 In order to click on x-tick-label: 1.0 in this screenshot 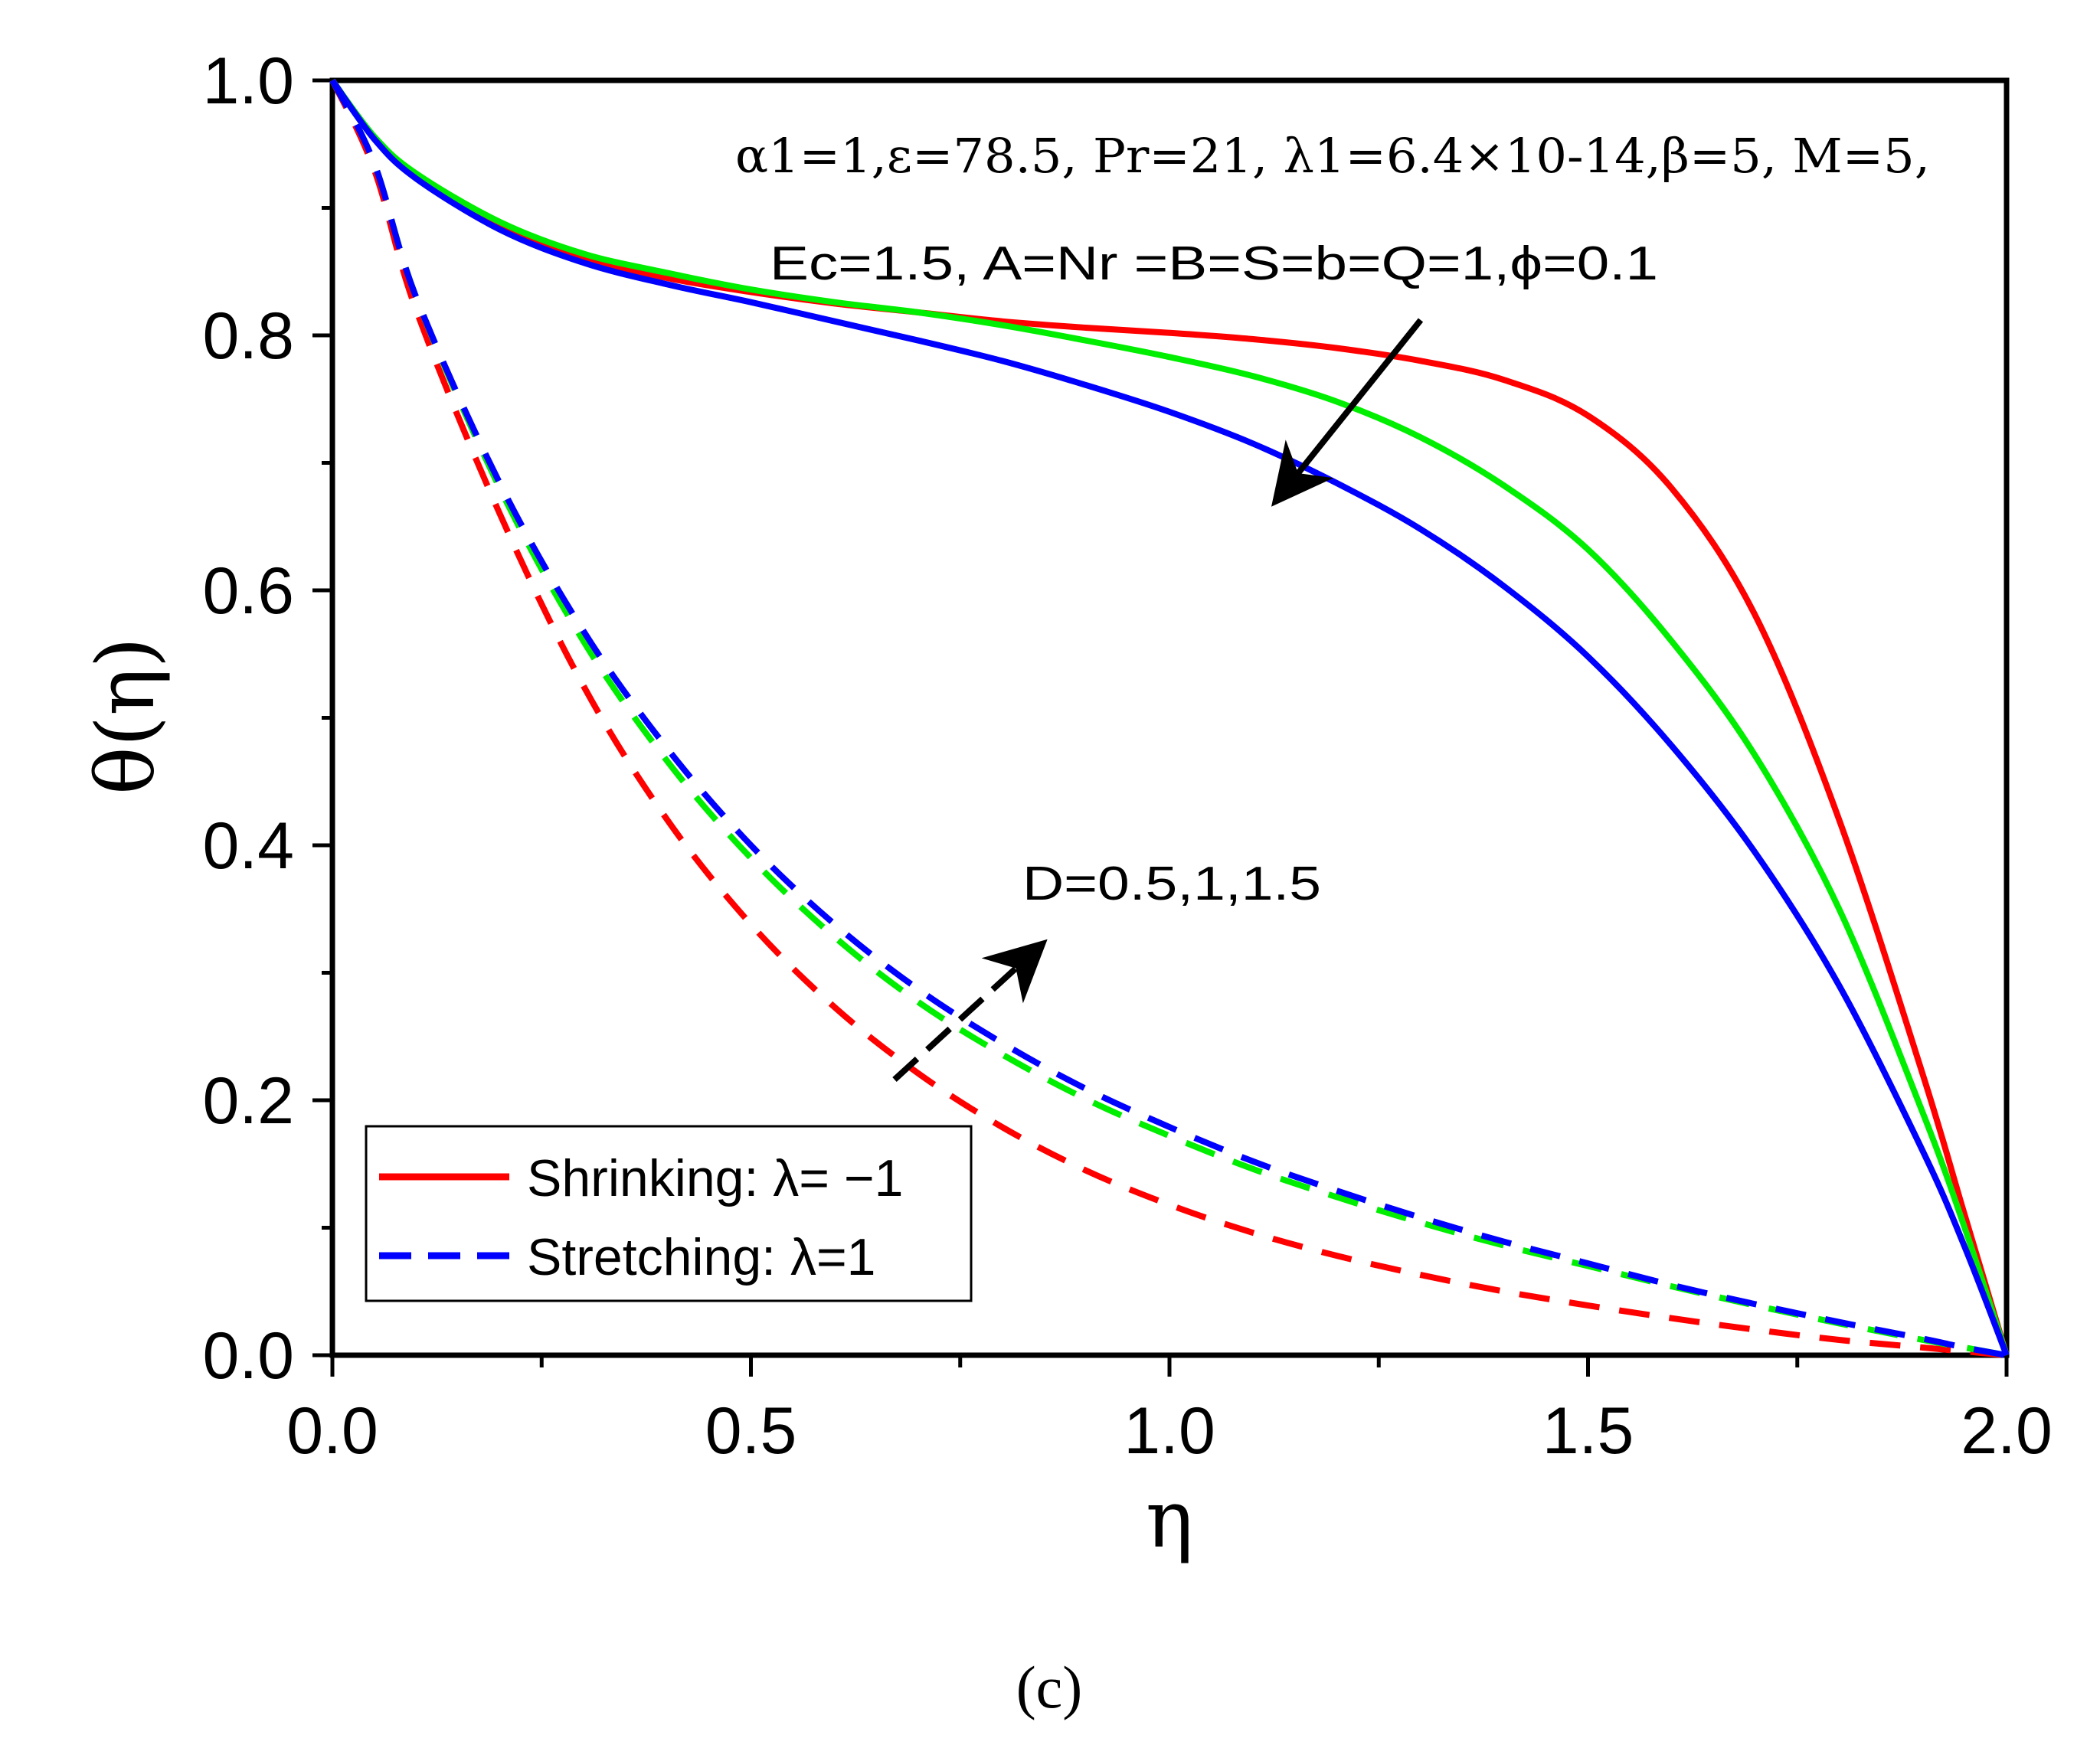, I will do `click(1169, 1431)`.